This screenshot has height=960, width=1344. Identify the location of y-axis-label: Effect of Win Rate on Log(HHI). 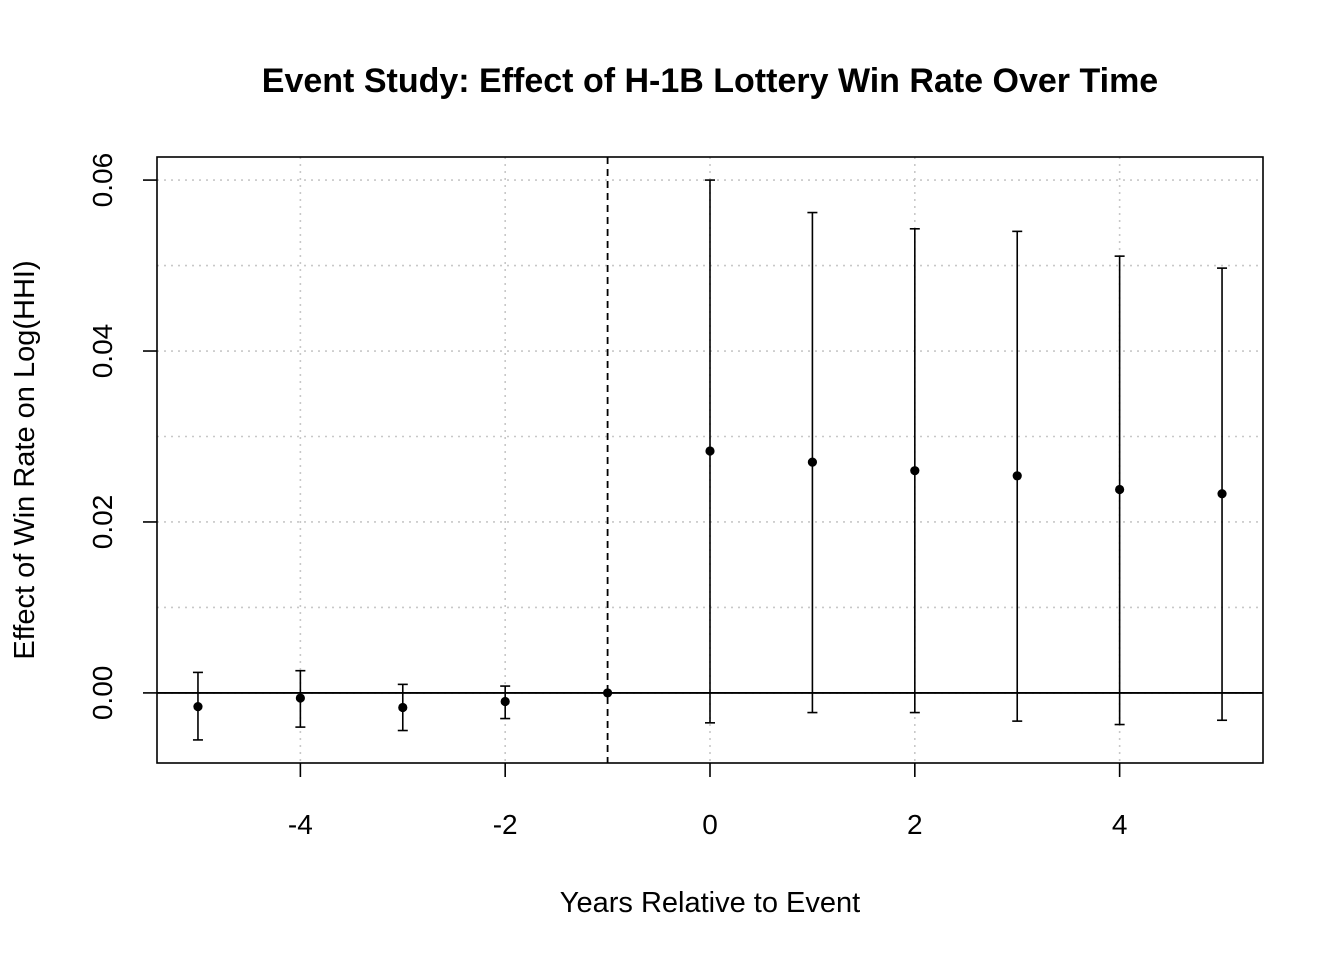
(25, 459).